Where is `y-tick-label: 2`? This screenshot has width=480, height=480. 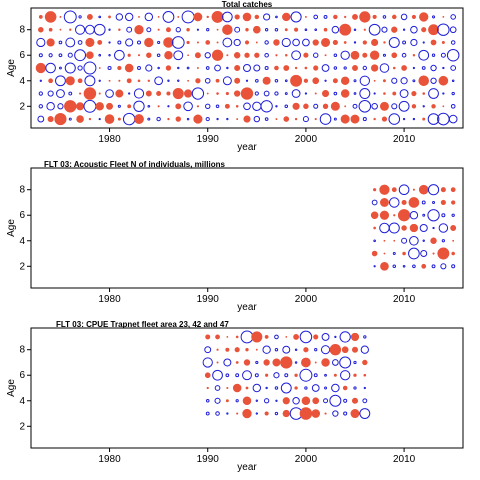 y-tick-label: 2 is located at coordinates (22, 426).